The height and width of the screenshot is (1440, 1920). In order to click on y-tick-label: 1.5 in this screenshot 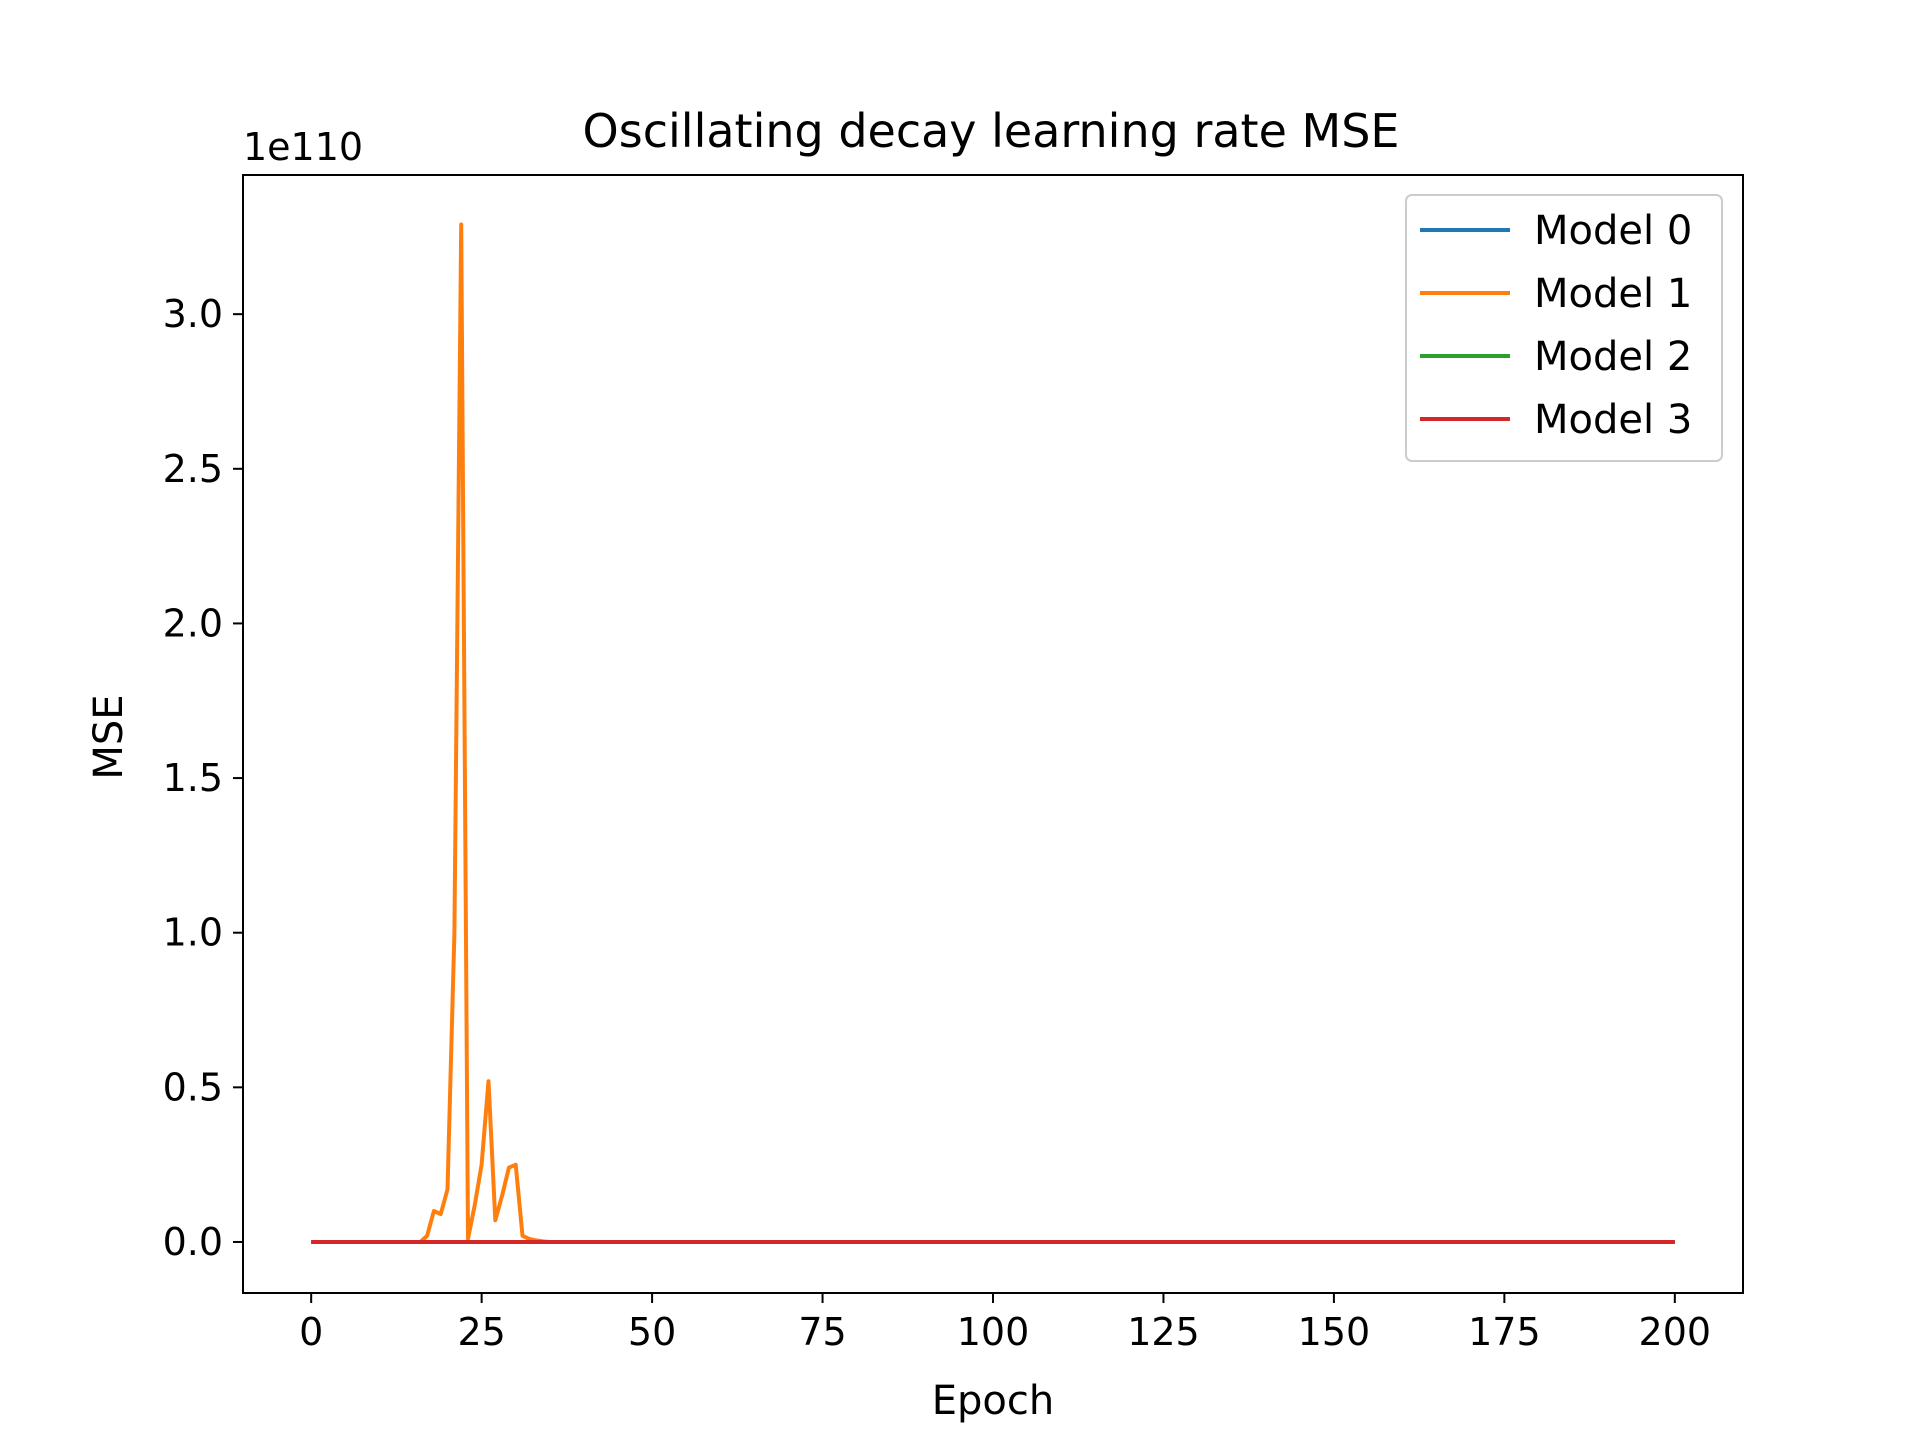, I will do `click(193, 778)`.